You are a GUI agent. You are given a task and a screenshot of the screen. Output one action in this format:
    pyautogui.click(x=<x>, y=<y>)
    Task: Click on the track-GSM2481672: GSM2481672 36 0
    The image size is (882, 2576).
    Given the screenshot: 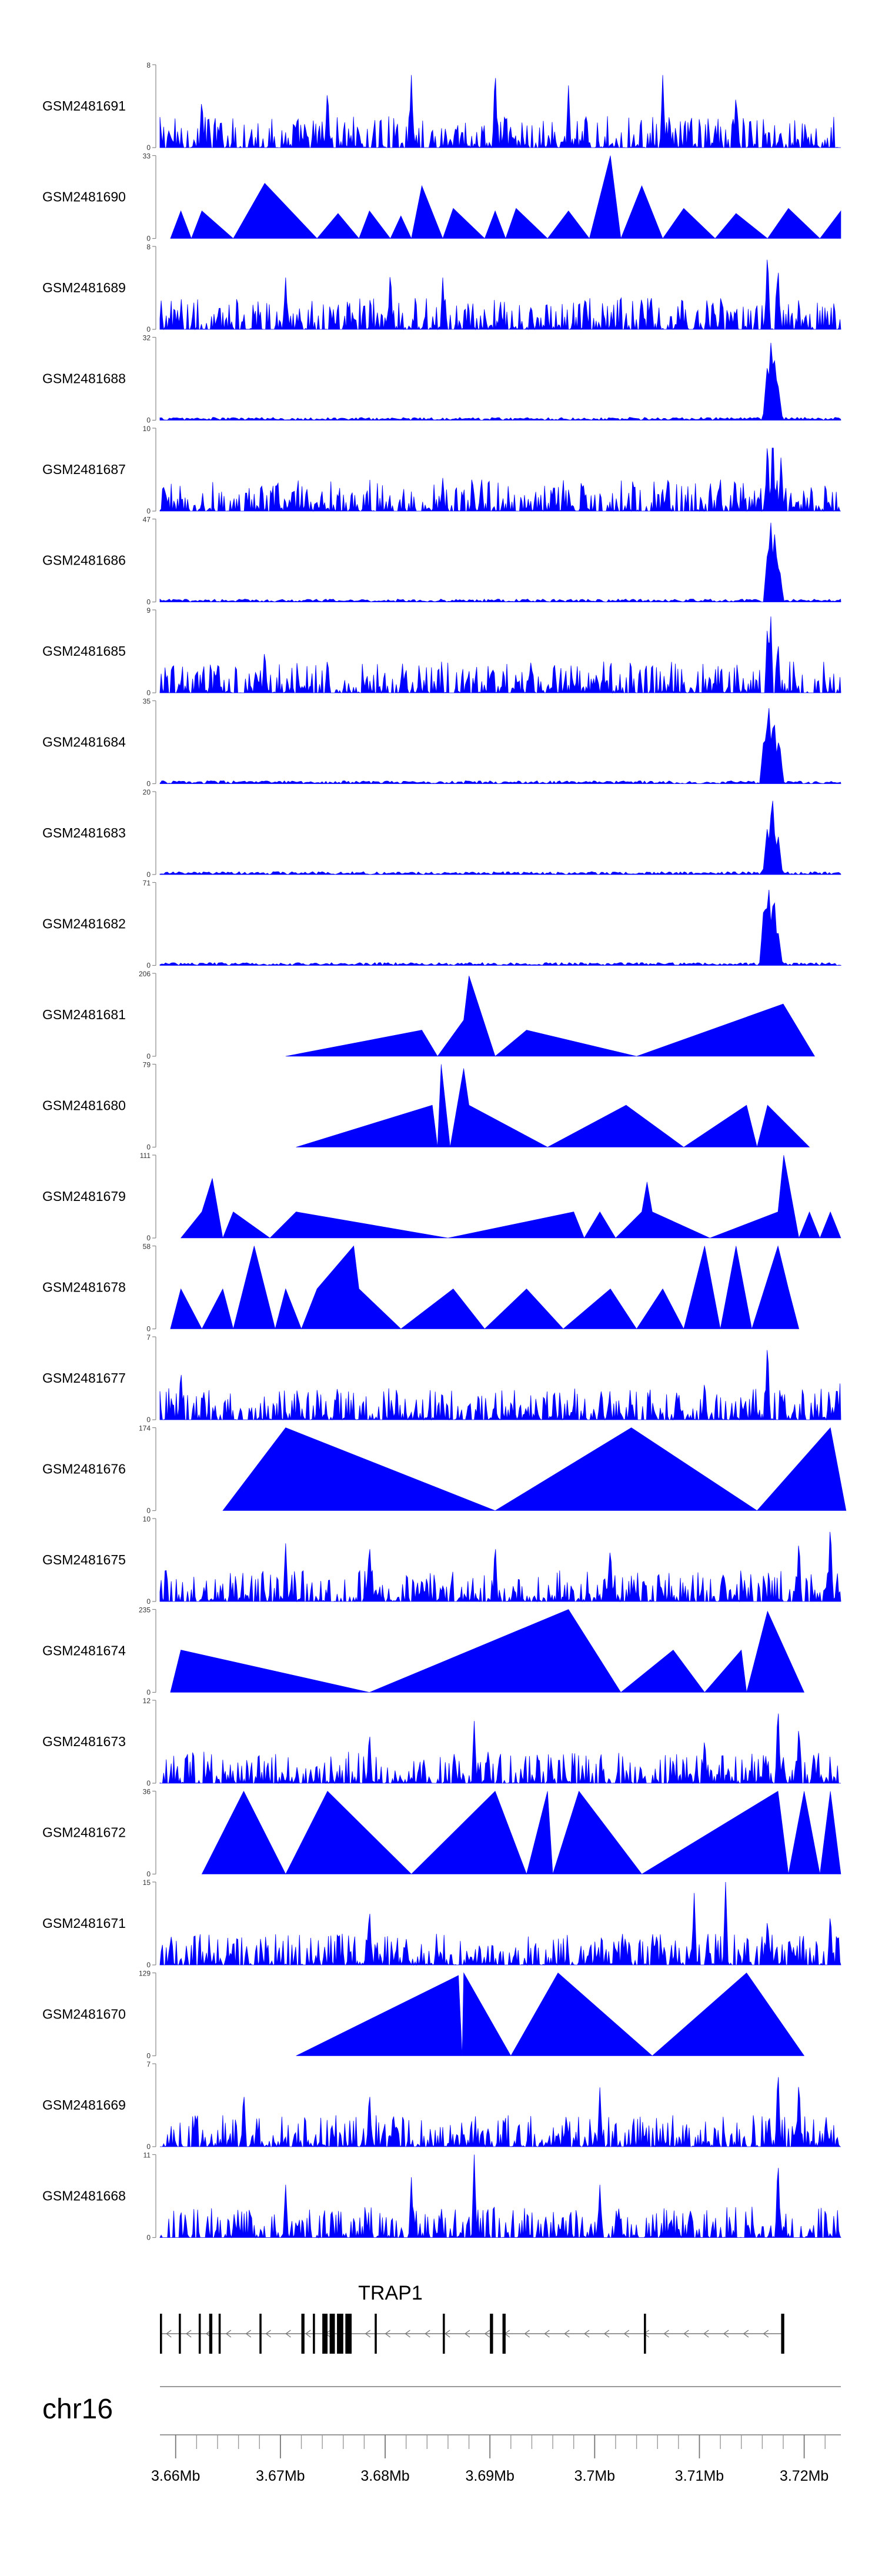 What is the action you would take?
    pyautogui.click(x=441, y=1833)
    